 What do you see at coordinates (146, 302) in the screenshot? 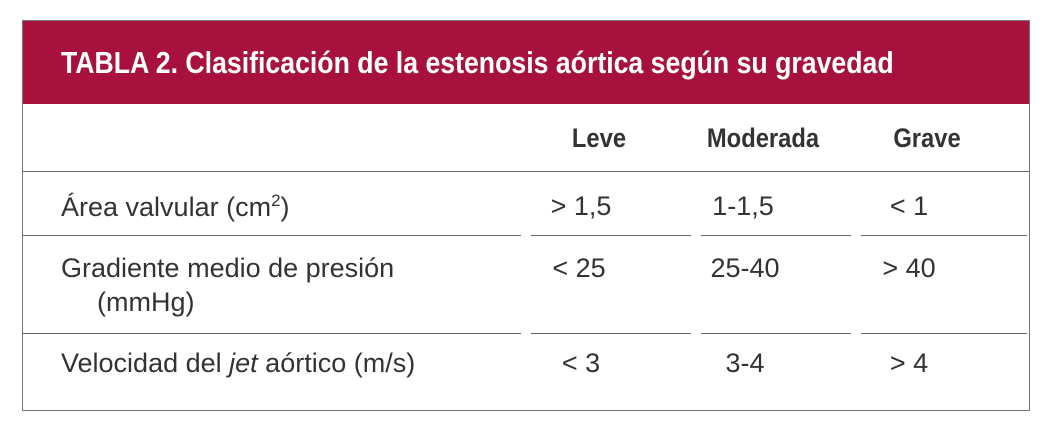
I see `row-label: (mmHg)` at bounding box center [146, 302].